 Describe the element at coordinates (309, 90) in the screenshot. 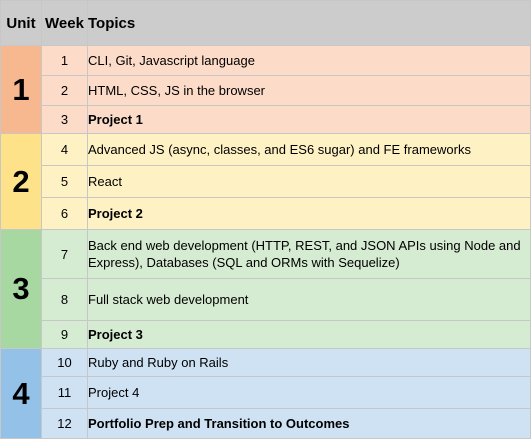

I see `topic-cell: HTML, CSS, JS in the browser` at that location.